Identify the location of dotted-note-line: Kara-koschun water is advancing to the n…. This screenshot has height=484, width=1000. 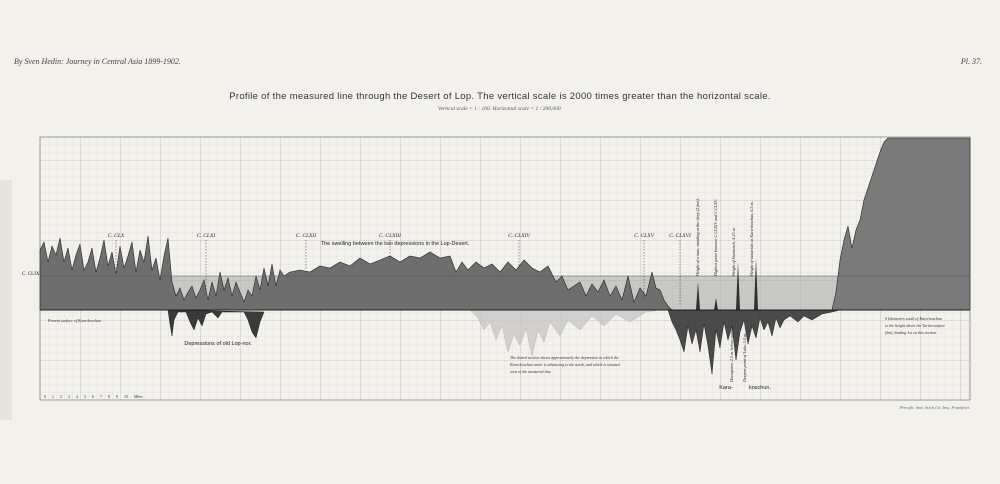
(565, 365).